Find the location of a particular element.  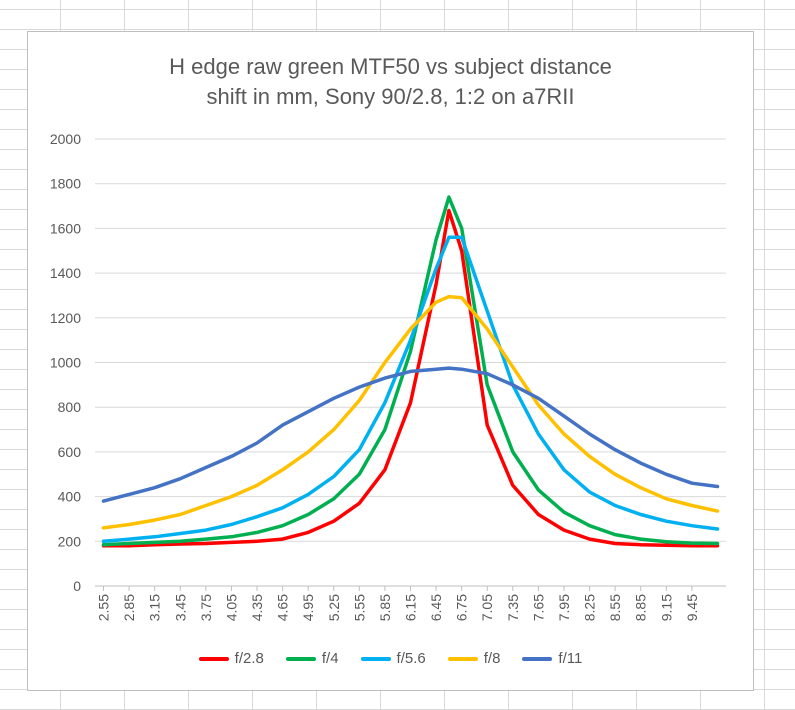

x-tick-label: 7.05 is located at coordinates (487, 607).